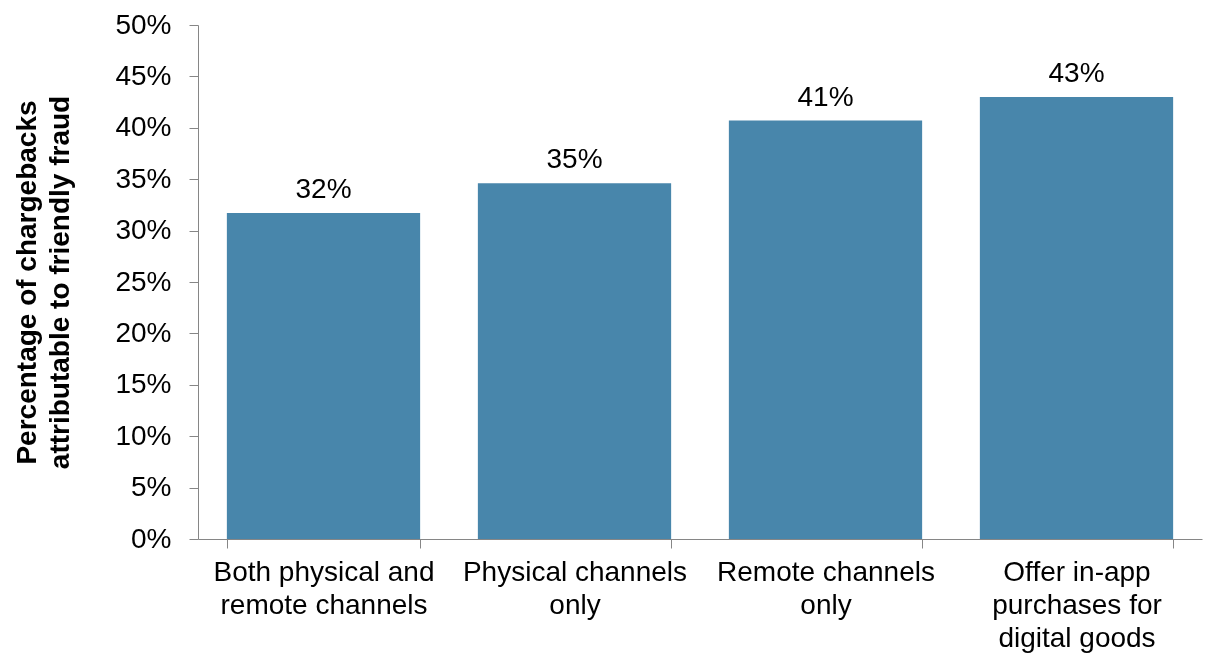 This screenshot has height=654, width=1207. Describe the element at coordinates (826, 587) in the screenshot. I see `x-tick-label: Remote channels only` at that location.